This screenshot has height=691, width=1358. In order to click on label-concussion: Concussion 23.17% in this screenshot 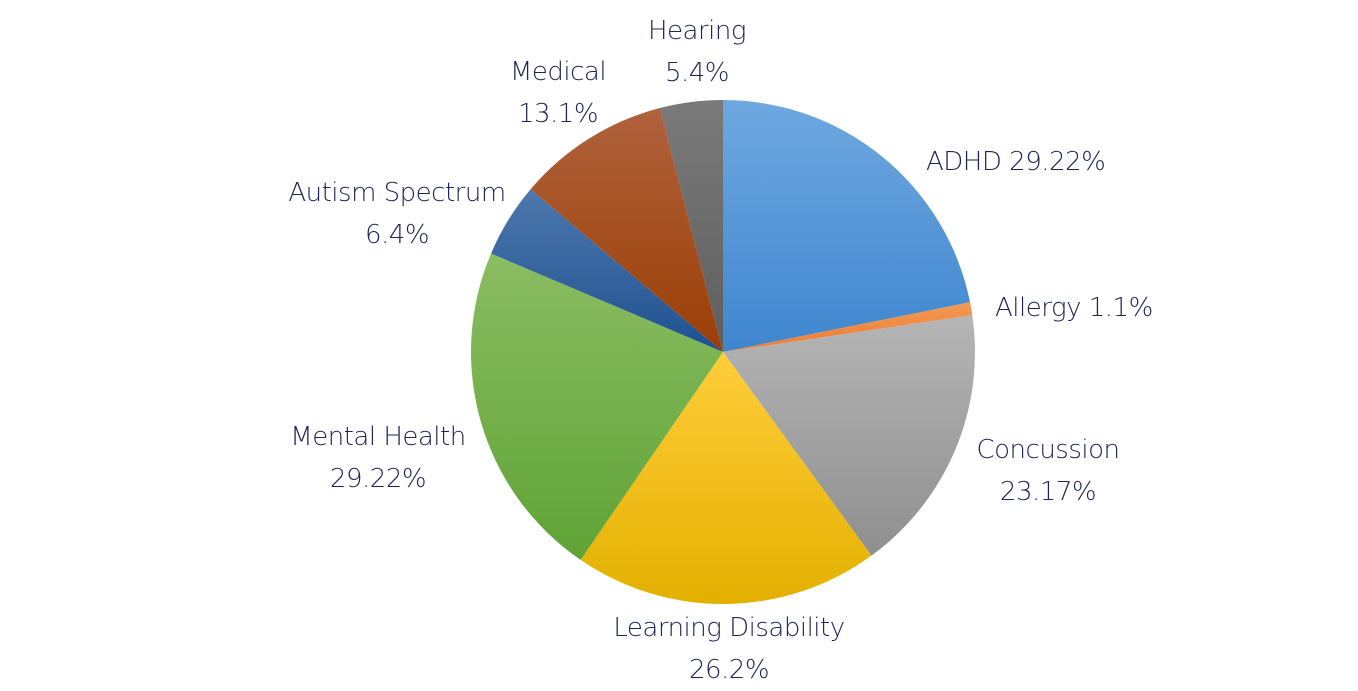, I will do `click(1048, 471)`.